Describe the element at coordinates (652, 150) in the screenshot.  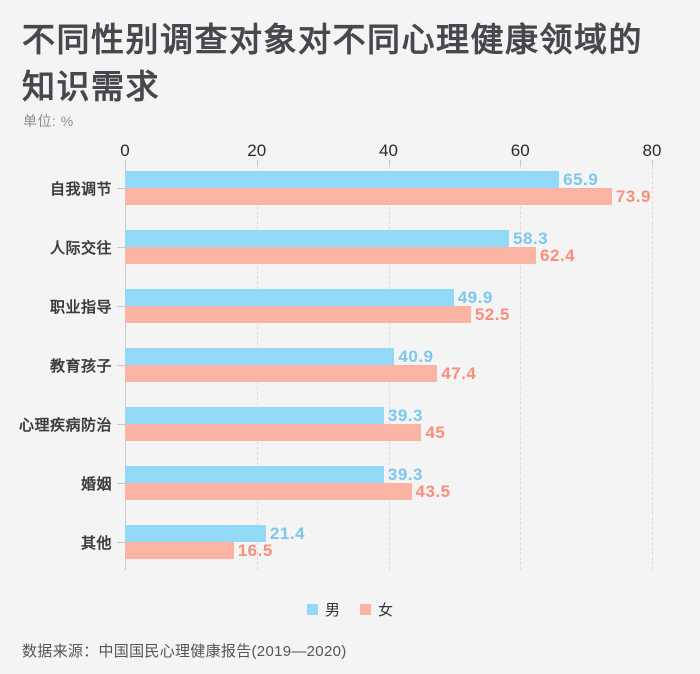
I see `x-axis-tick-label: 80` at that location.